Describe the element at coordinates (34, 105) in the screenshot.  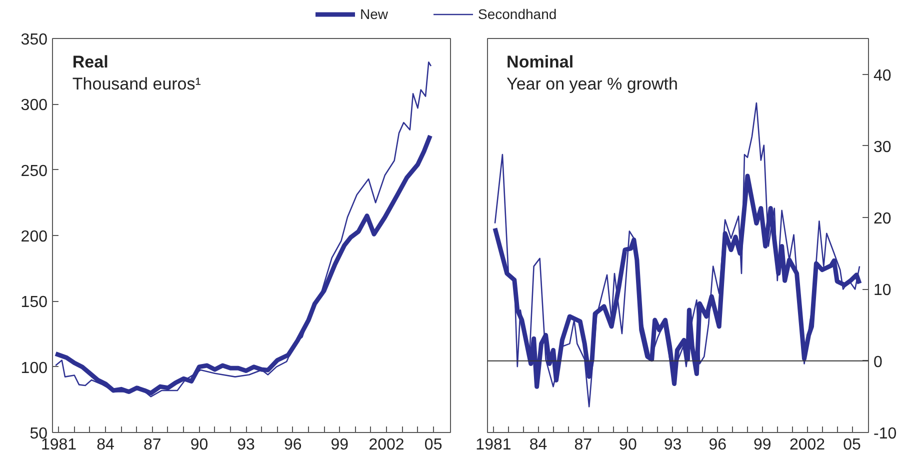
I see `y-tick-label: 300` at that location.